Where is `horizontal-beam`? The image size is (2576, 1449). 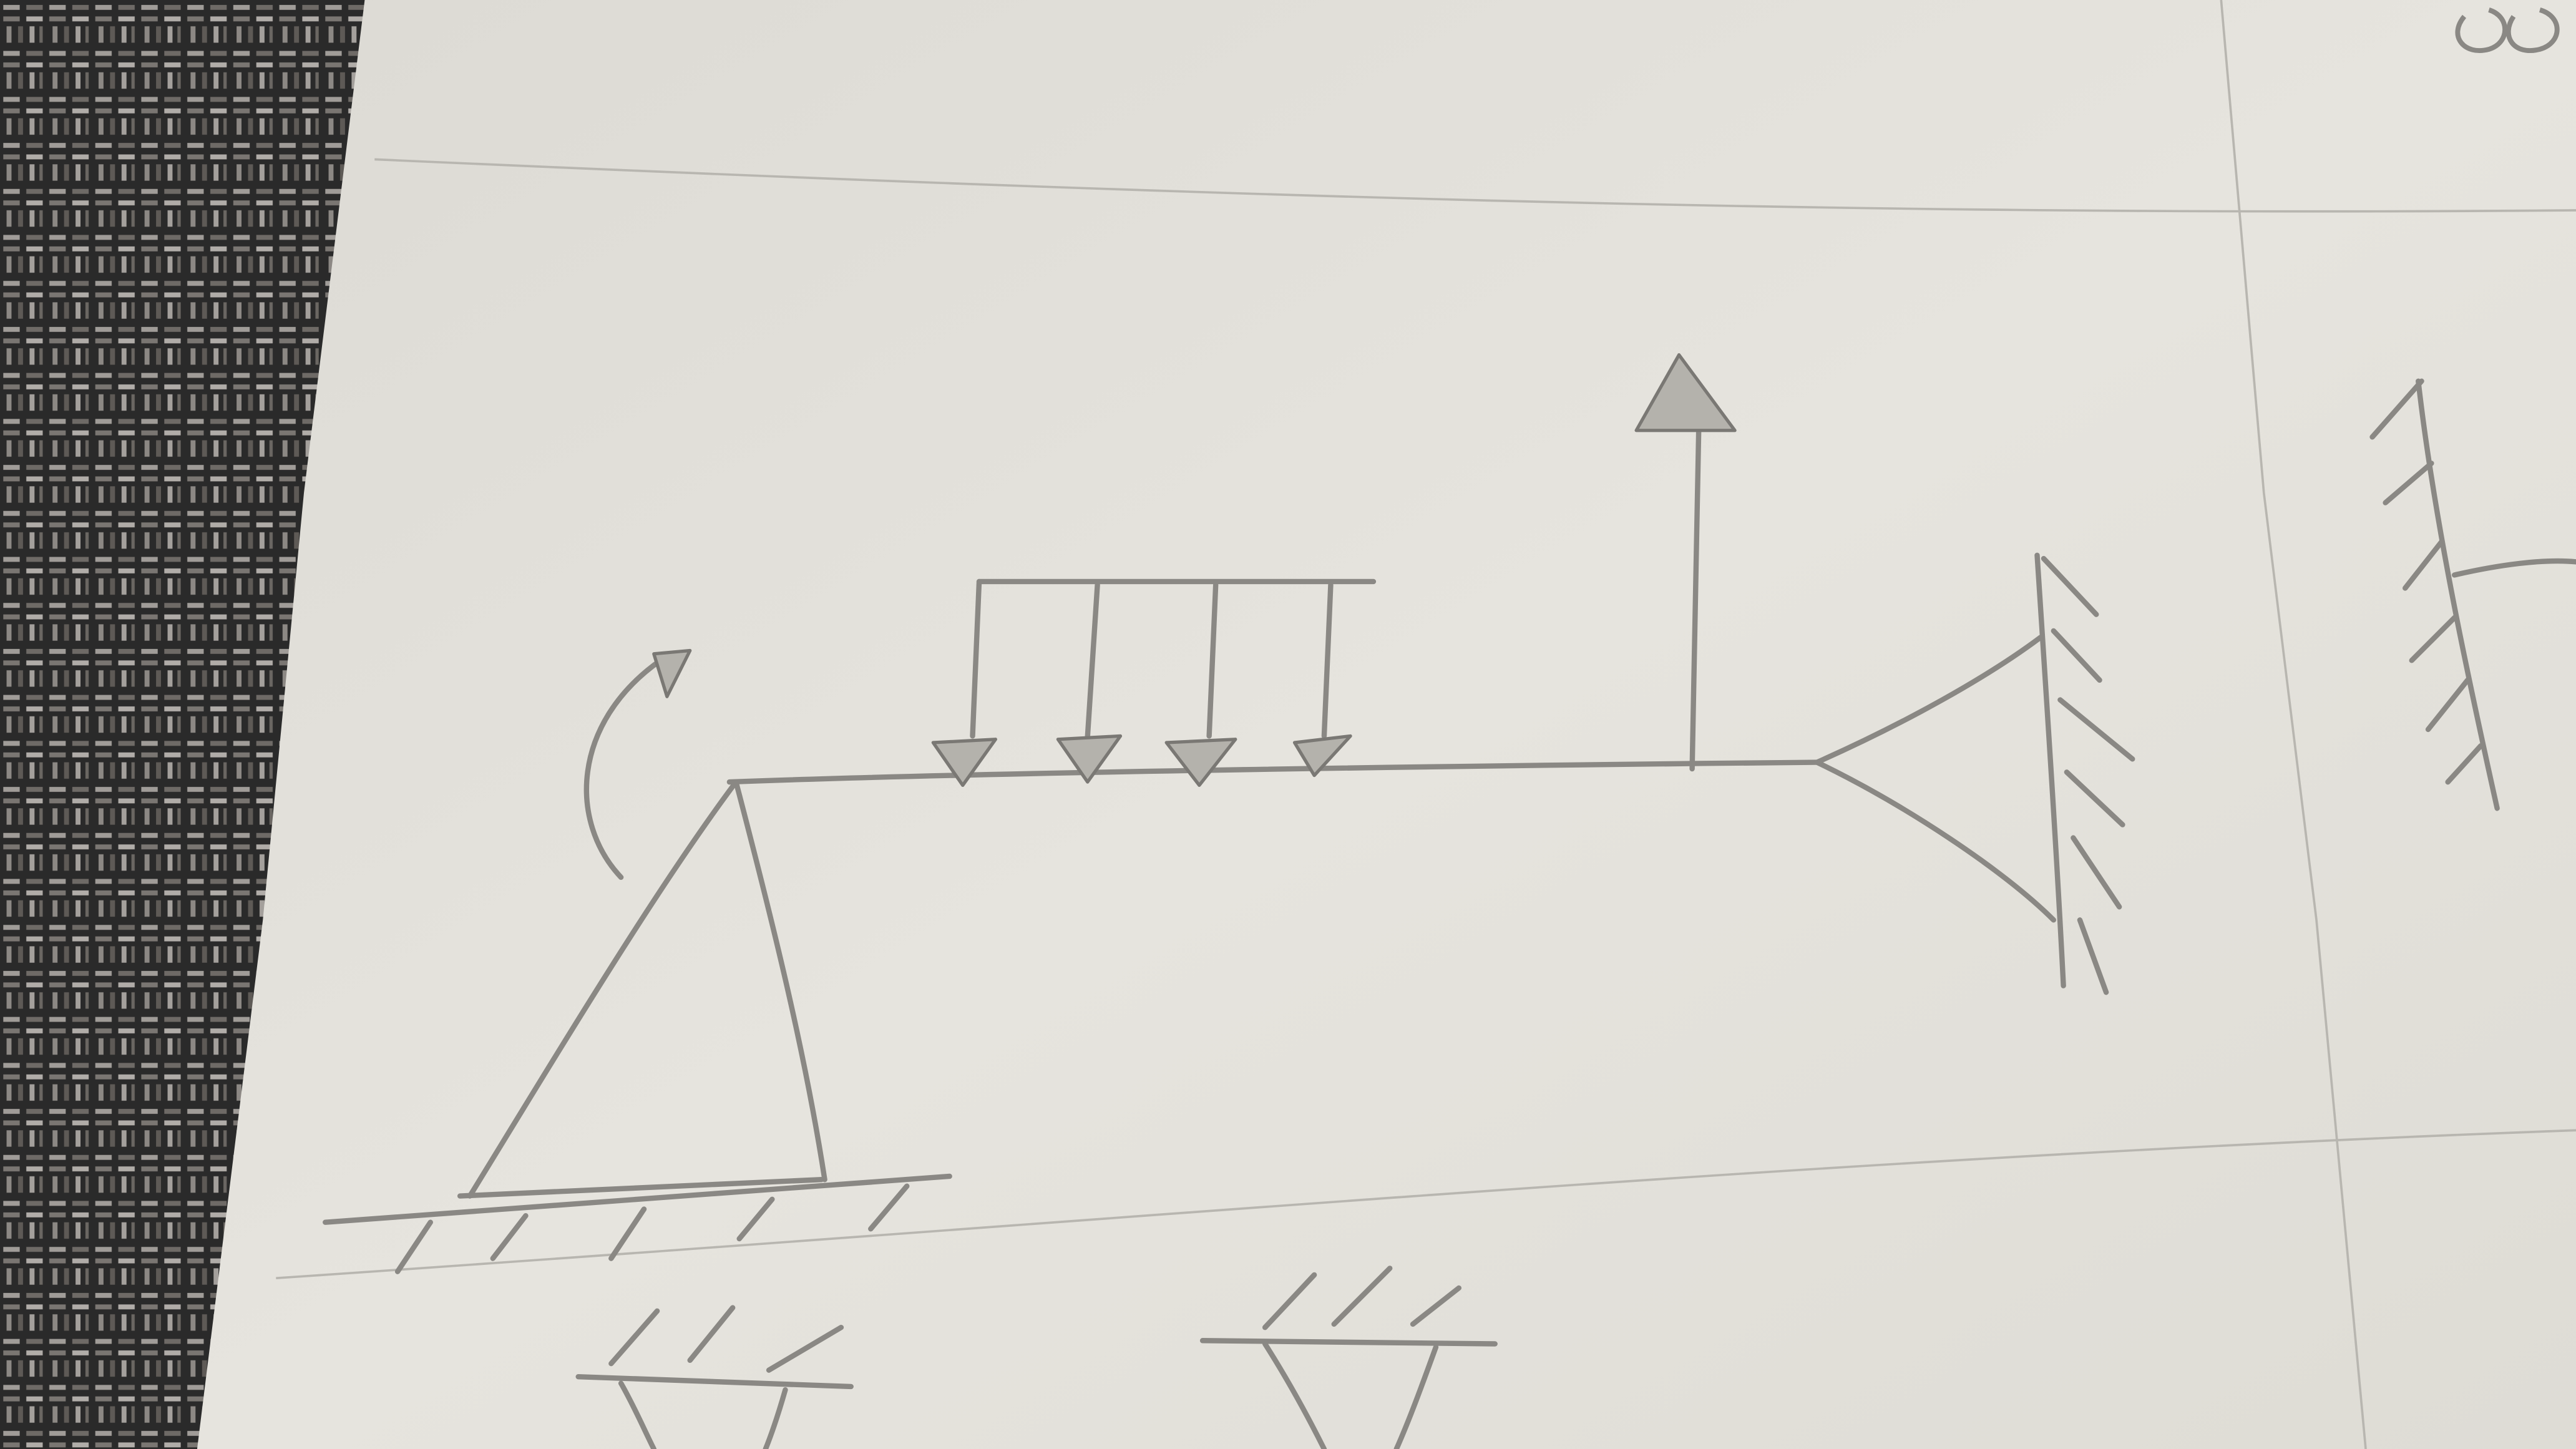
horizontal-beam is located at coordinates (1273, 772).